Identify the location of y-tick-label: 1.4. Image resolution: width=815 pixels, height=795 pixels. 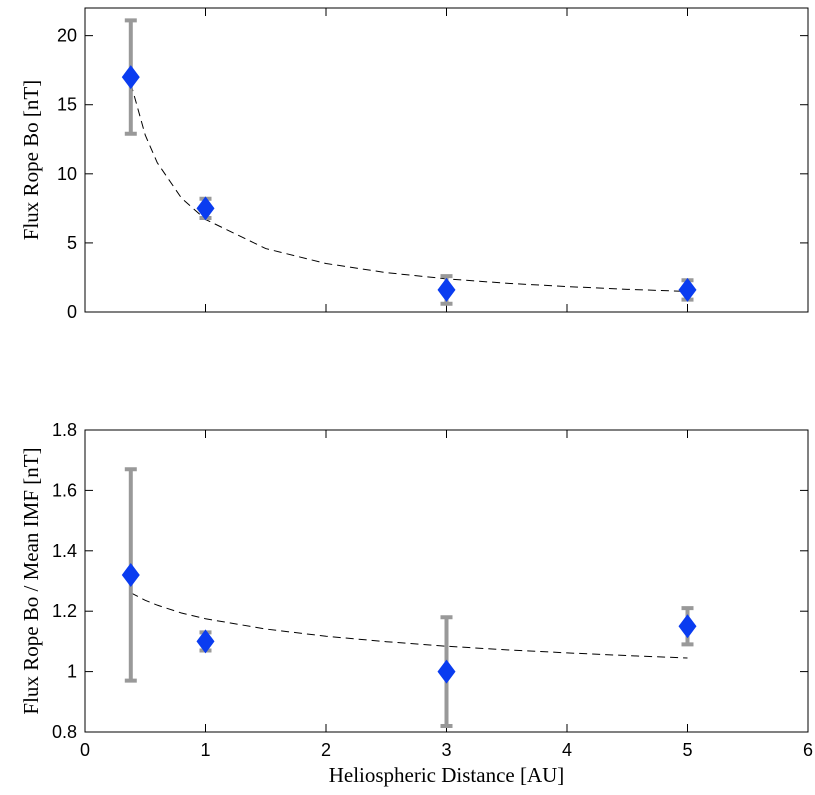
(64, 551).